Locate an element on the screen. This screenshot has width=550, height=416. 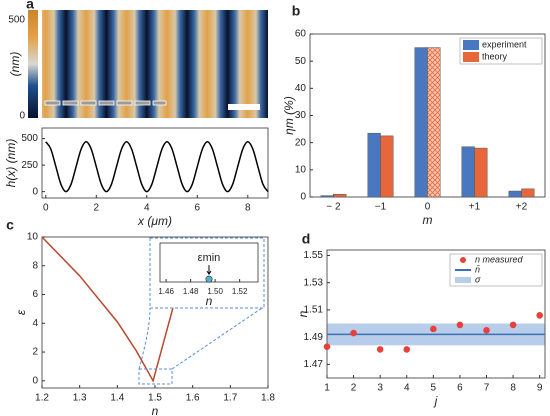
panel-label: d is located at coordinates (306, 239).